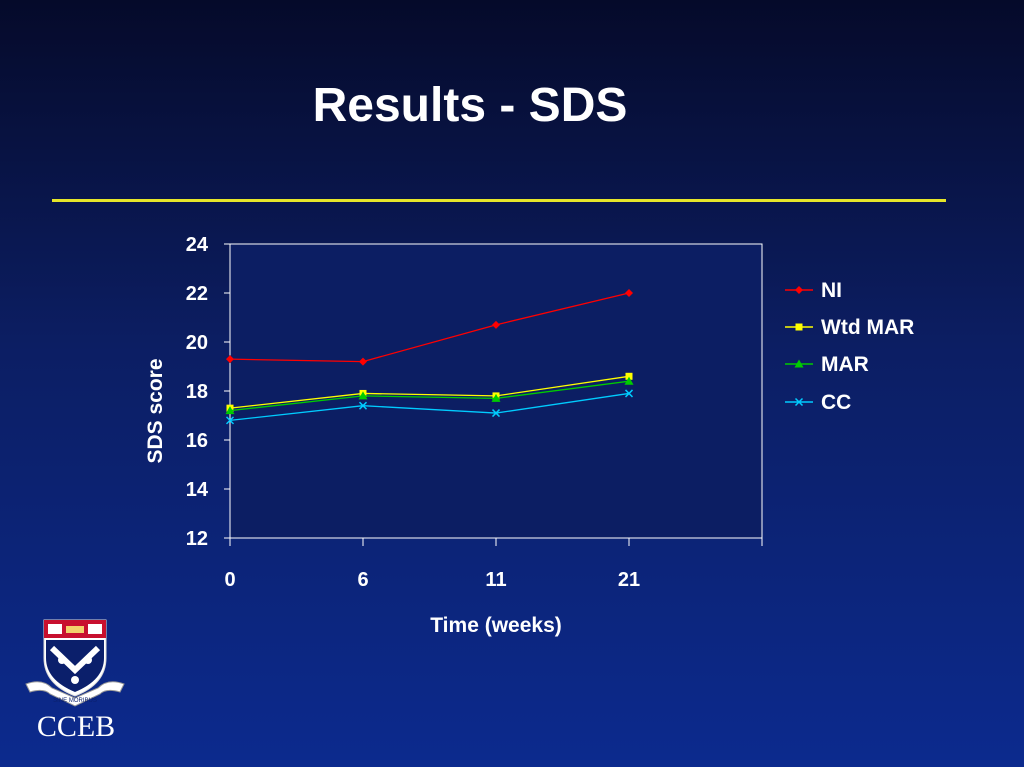 The height and width of the screenshot is (767, 1024). Describe the element at coordinates (429, 327) in the screenshot. I see `series-line-ni` at that location.